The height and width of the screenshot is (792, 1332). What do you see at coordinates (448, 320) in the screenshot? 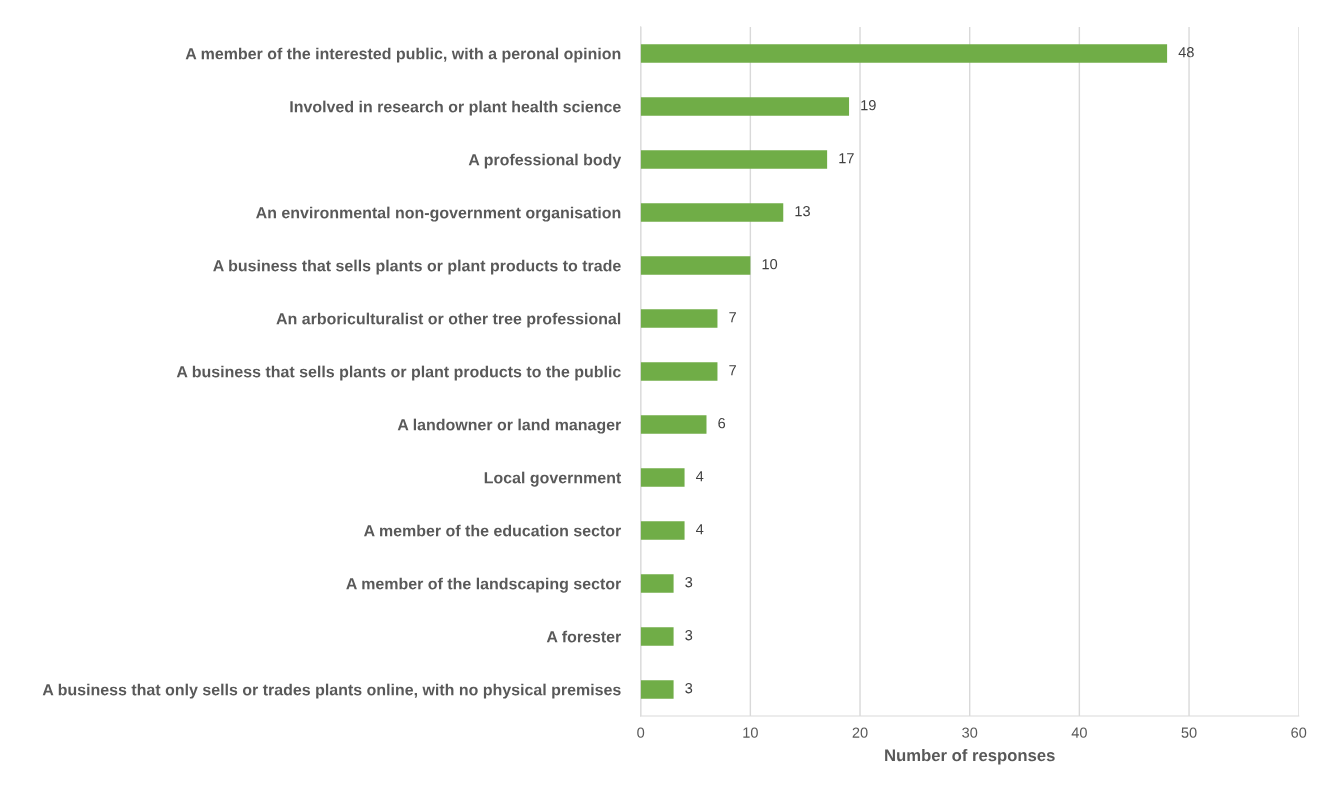
I see `y-tick-label: An arboriculturalist or other tree professional` at bounding box center [448, 320].